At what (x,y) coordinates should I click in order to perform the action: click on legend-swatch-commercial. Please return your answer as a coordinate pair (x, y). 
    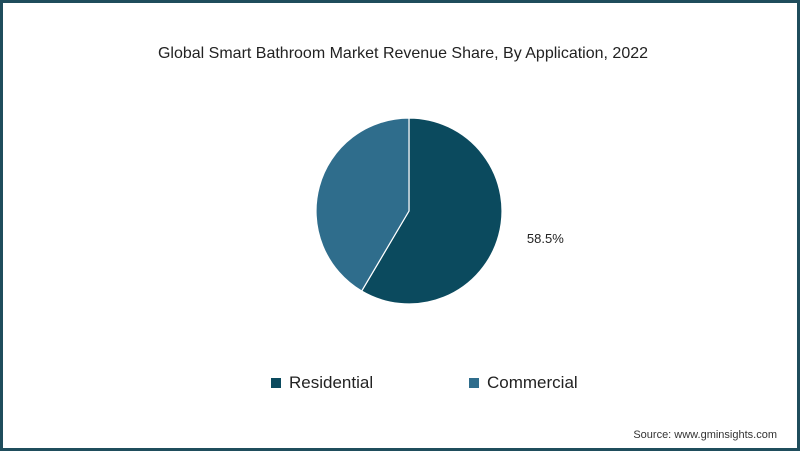
    Looking at the image, I should click on (474, 383).